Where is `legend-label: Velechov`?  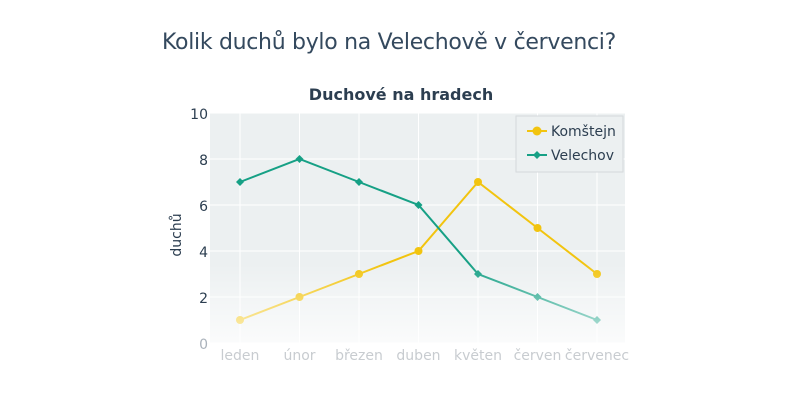
legend-label: Velechov is located at coordinates (582, 156).